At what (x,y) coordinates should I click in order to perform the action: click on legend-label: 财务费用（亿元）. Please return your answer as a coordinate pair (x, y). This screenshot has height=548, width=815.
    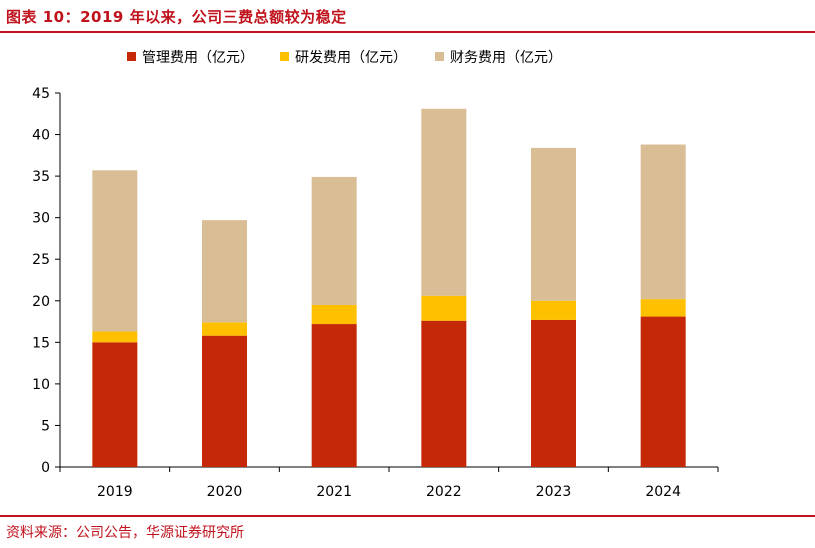
    Looking at the image, I should click on (506, 58).